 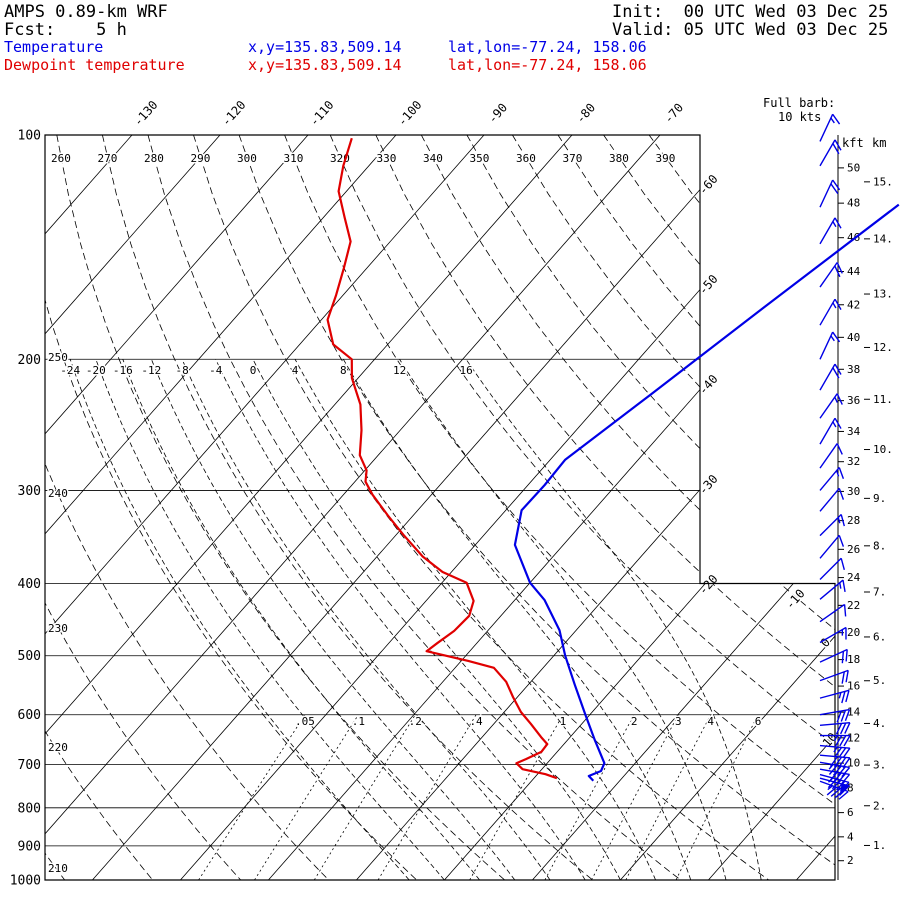 I want to click on km-tick-label: 11., so click(x=883, y=399).